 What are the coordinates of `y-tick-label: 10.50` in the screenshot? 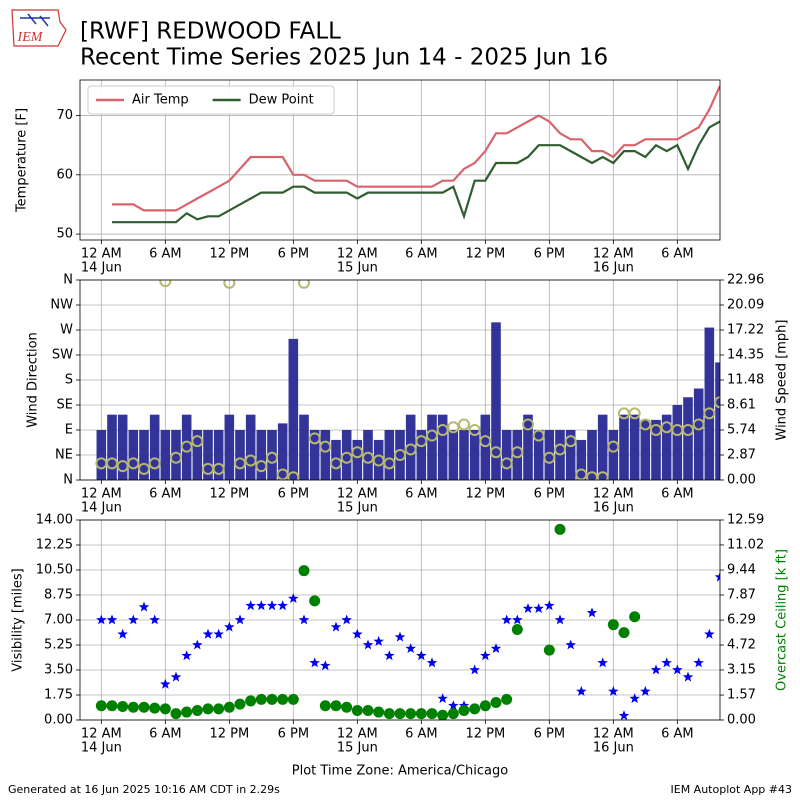 It's located at (54, 570).